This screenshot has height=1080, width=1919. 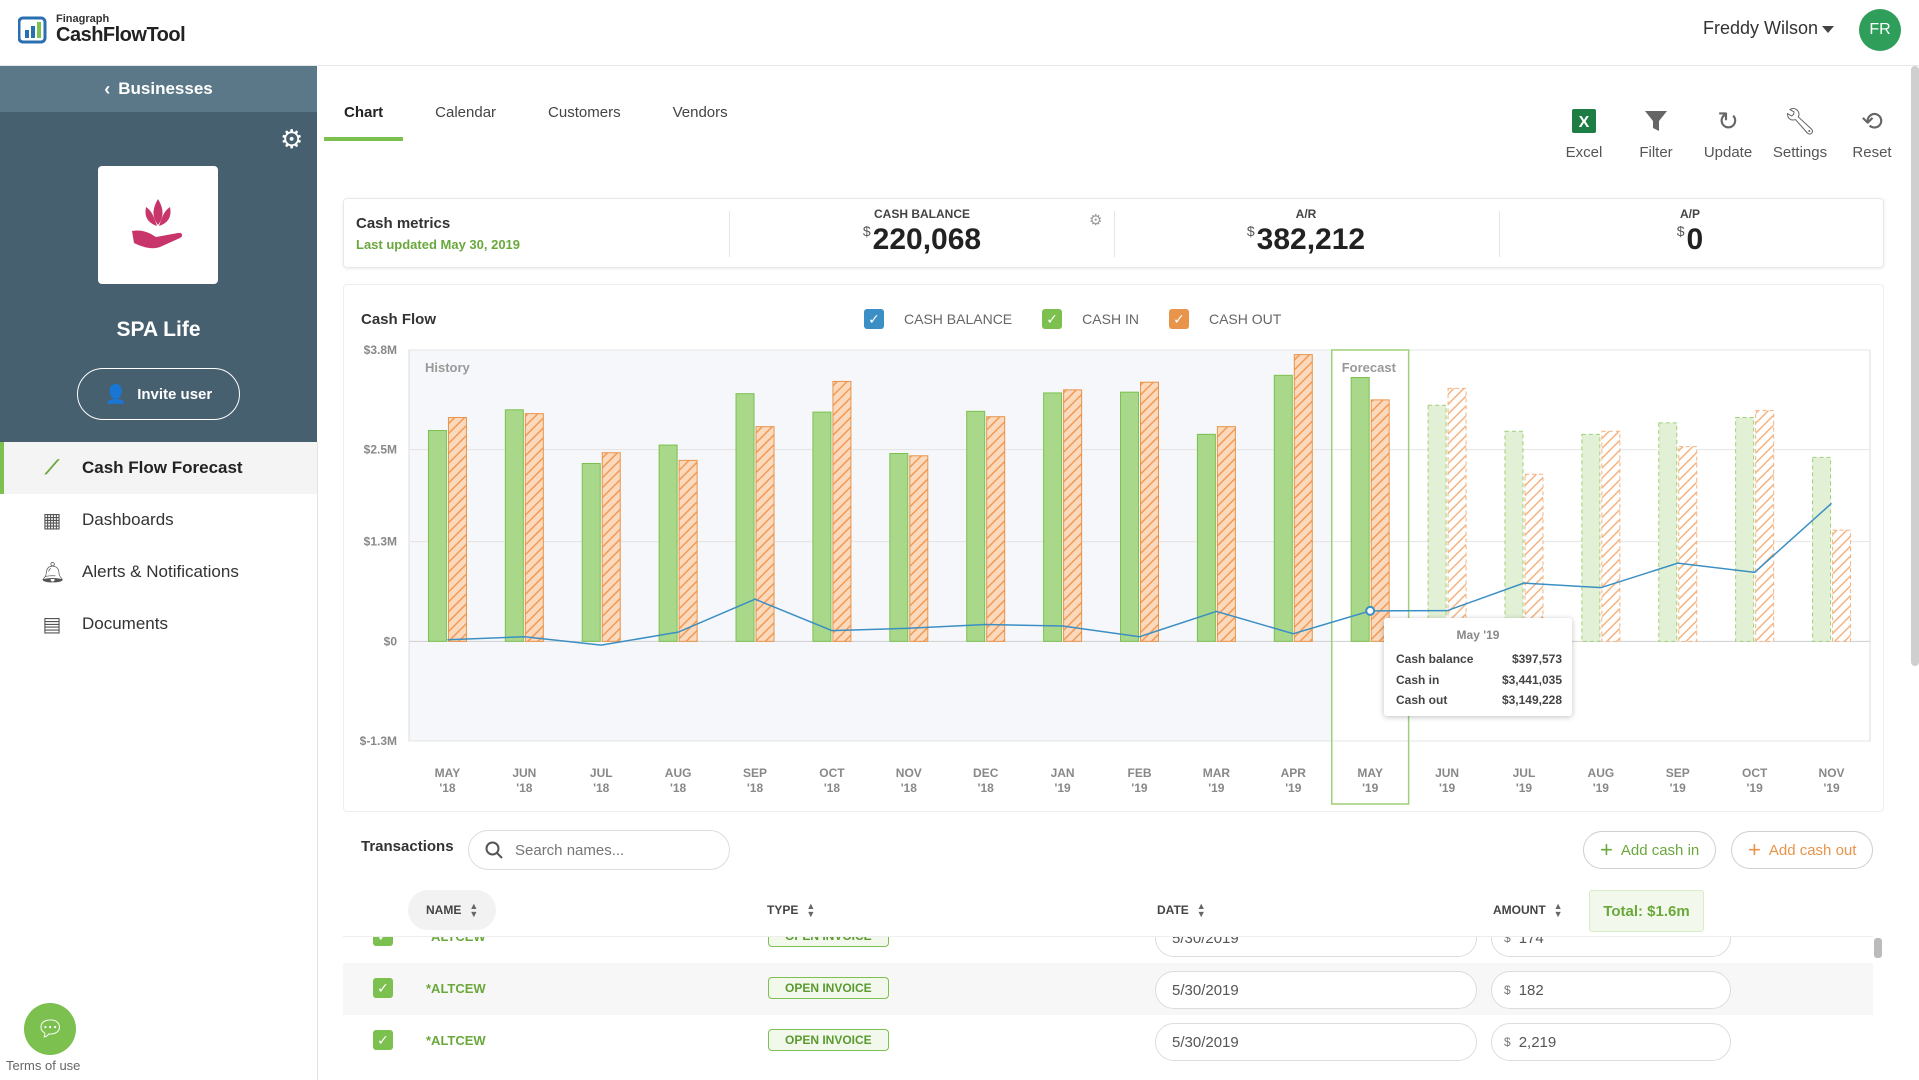 I want to click on x-tick-label-month: MAY, so click(x=448, y=773).